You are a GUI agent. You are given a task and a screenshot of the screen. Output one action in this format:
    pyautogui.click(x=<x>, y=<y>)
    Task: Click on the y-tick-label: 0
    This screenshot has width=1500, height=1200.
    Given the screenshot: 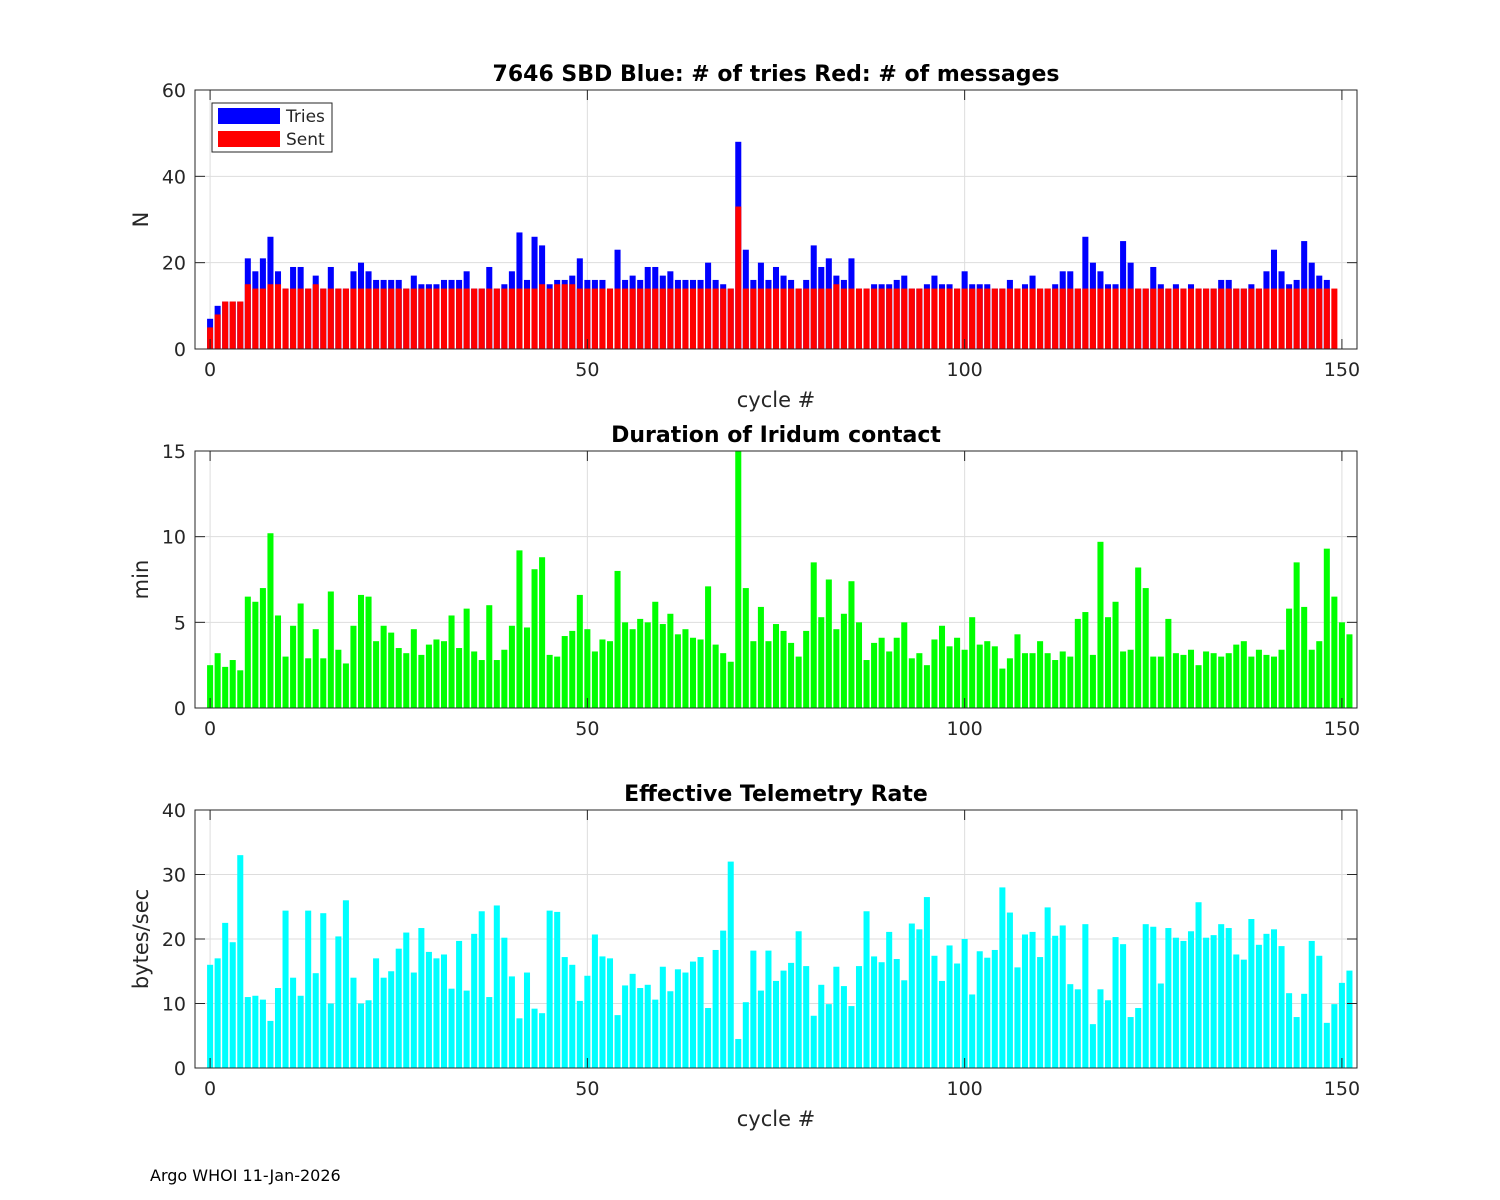 What is the action you would take?
    pyautogui.click(x=180, y=709)
    